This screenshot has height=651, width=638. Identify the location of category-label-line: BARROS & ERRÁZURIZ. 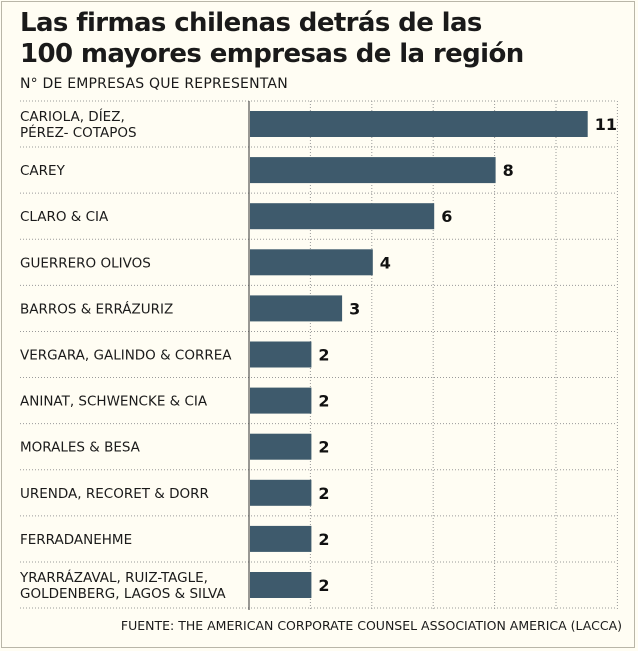
(96, 308).